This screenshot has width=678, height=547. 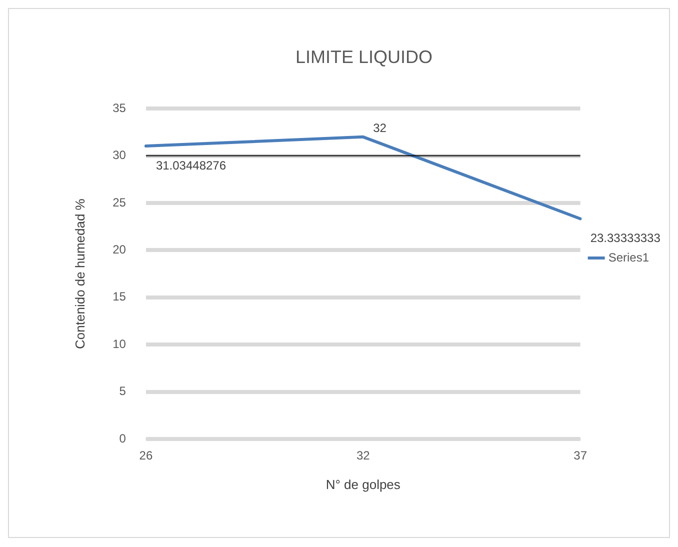 What do you see at coordinates (625, 238) in the screenshot?
I see `data-label: 23.33333333` at bounding box center [625, 238].